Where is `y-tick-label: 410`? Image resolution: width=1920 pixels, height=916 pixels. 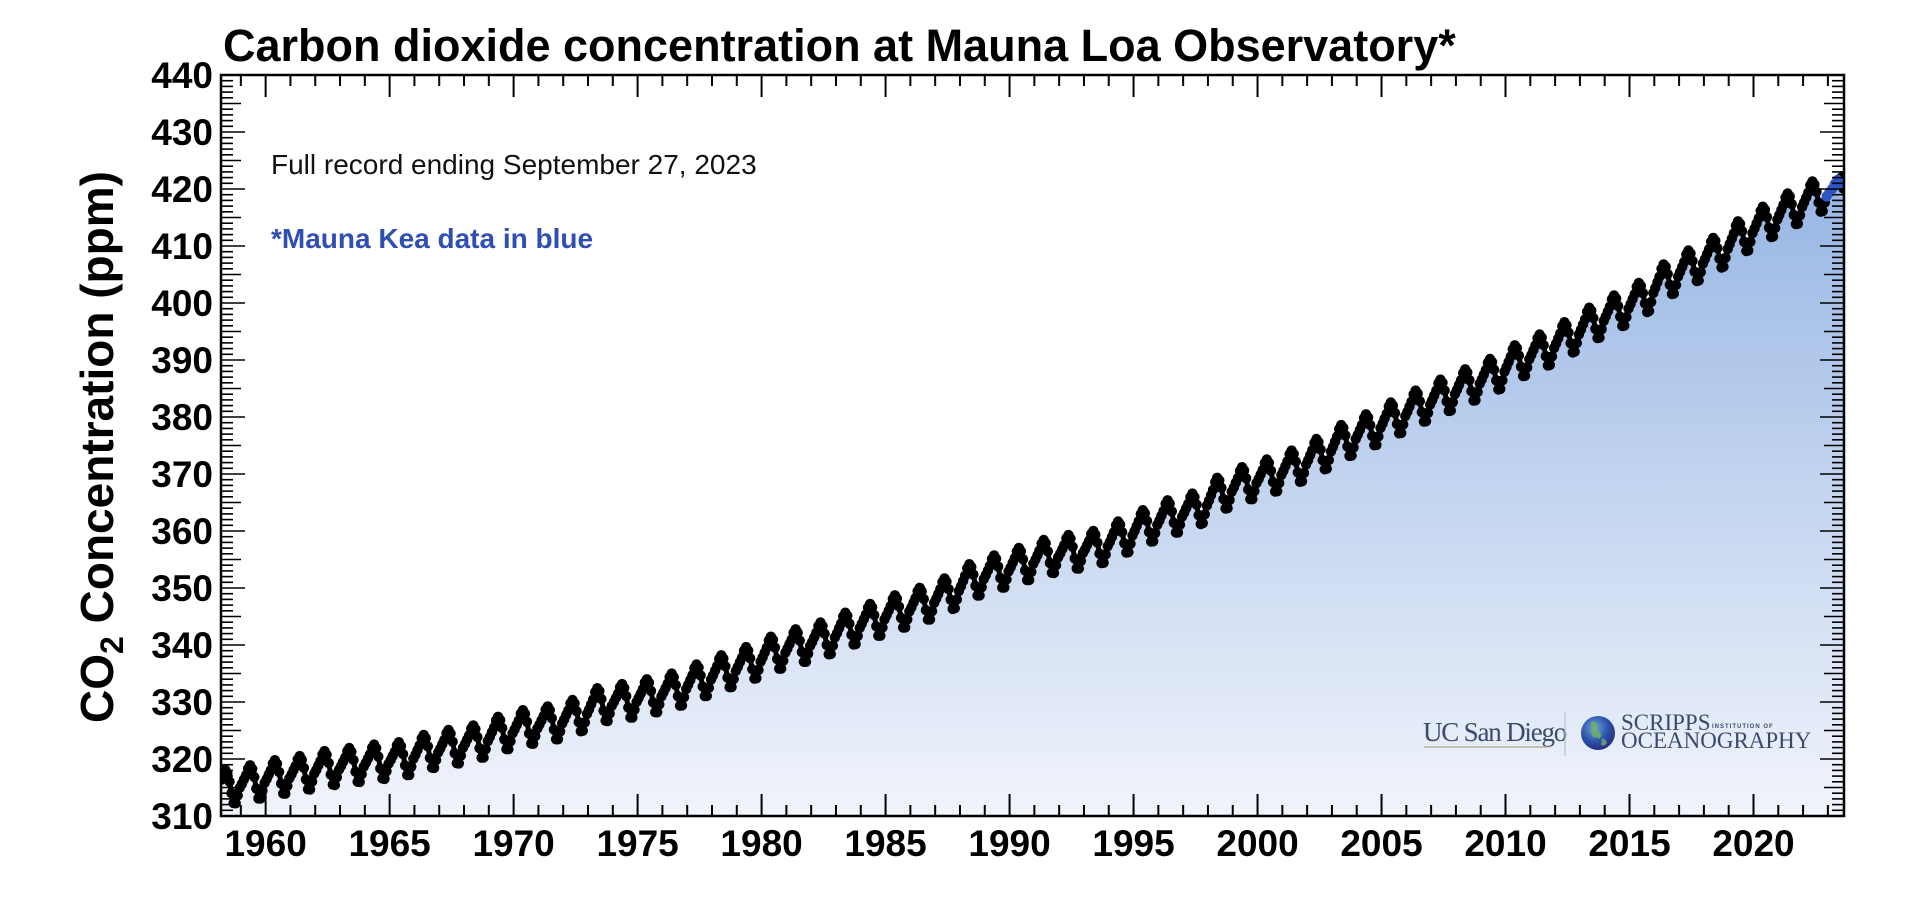
y-tick-label: 410 is located at coordinates (182, 246).